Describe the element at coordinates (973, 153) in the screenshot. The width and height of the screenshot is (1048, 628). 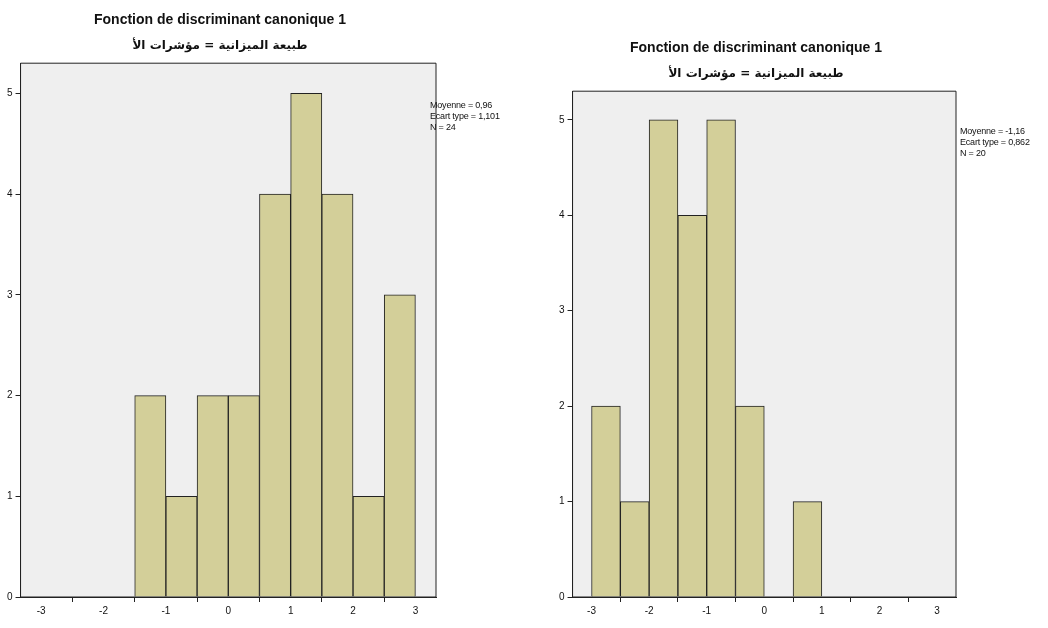
I see `text: N = 20` at that location.